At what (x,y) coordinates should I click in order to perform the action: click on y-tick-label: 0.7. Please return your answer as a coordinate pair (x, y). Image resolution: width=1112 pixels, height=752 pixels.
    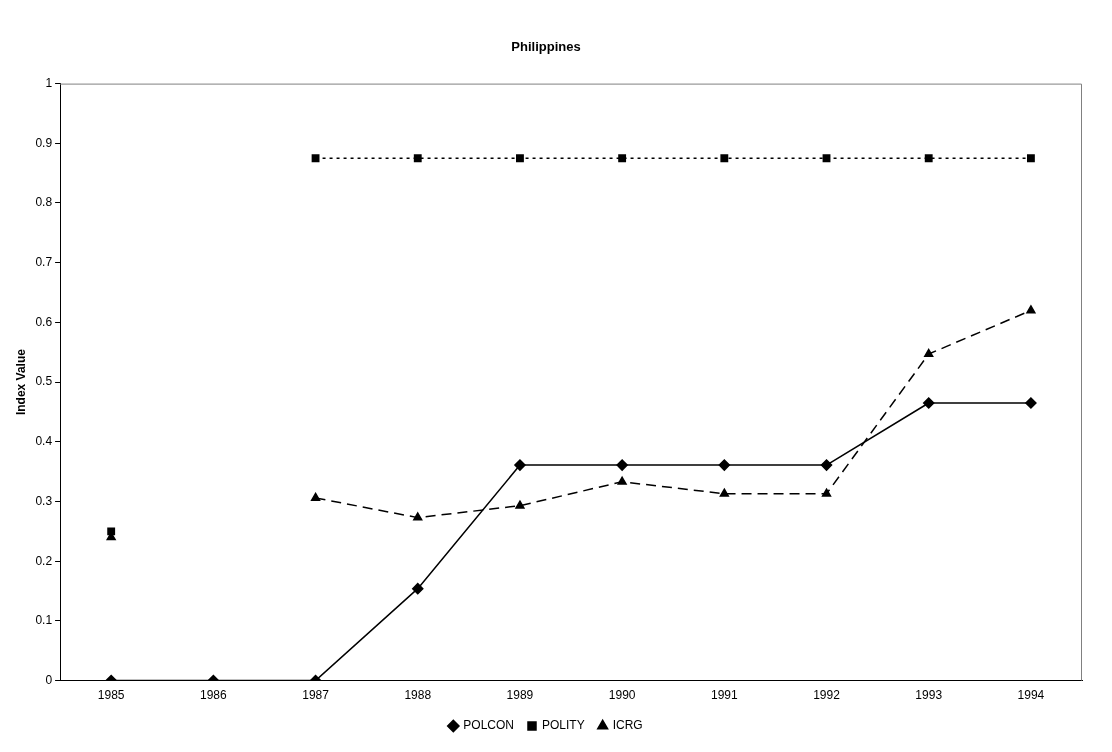
    Looking at the image, I should click on (44, 262).